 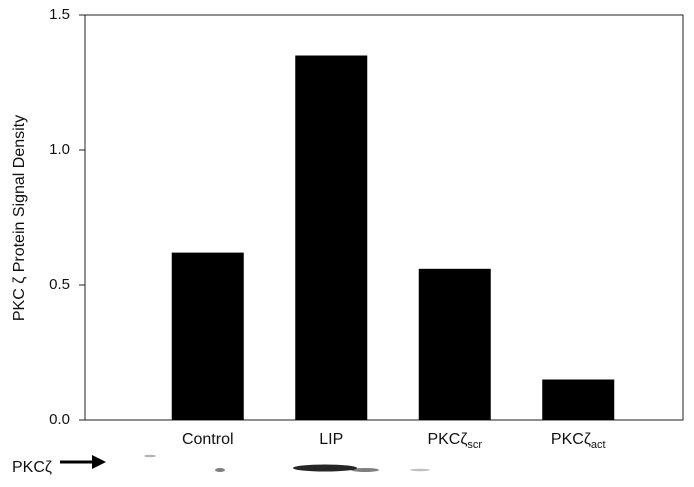 I want to click on x-tick-label: PKCζscr, so click(x=454, y=441).